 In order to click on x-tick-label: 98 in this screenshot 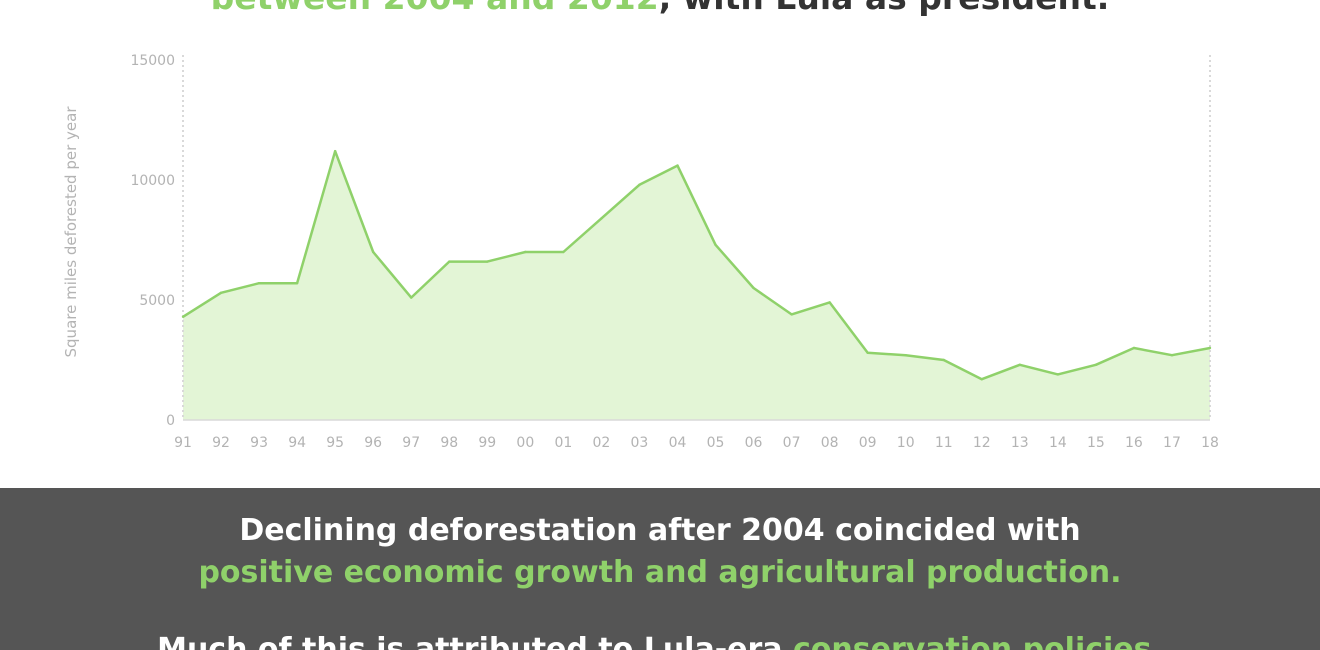, I will do `click(449, 443)`.